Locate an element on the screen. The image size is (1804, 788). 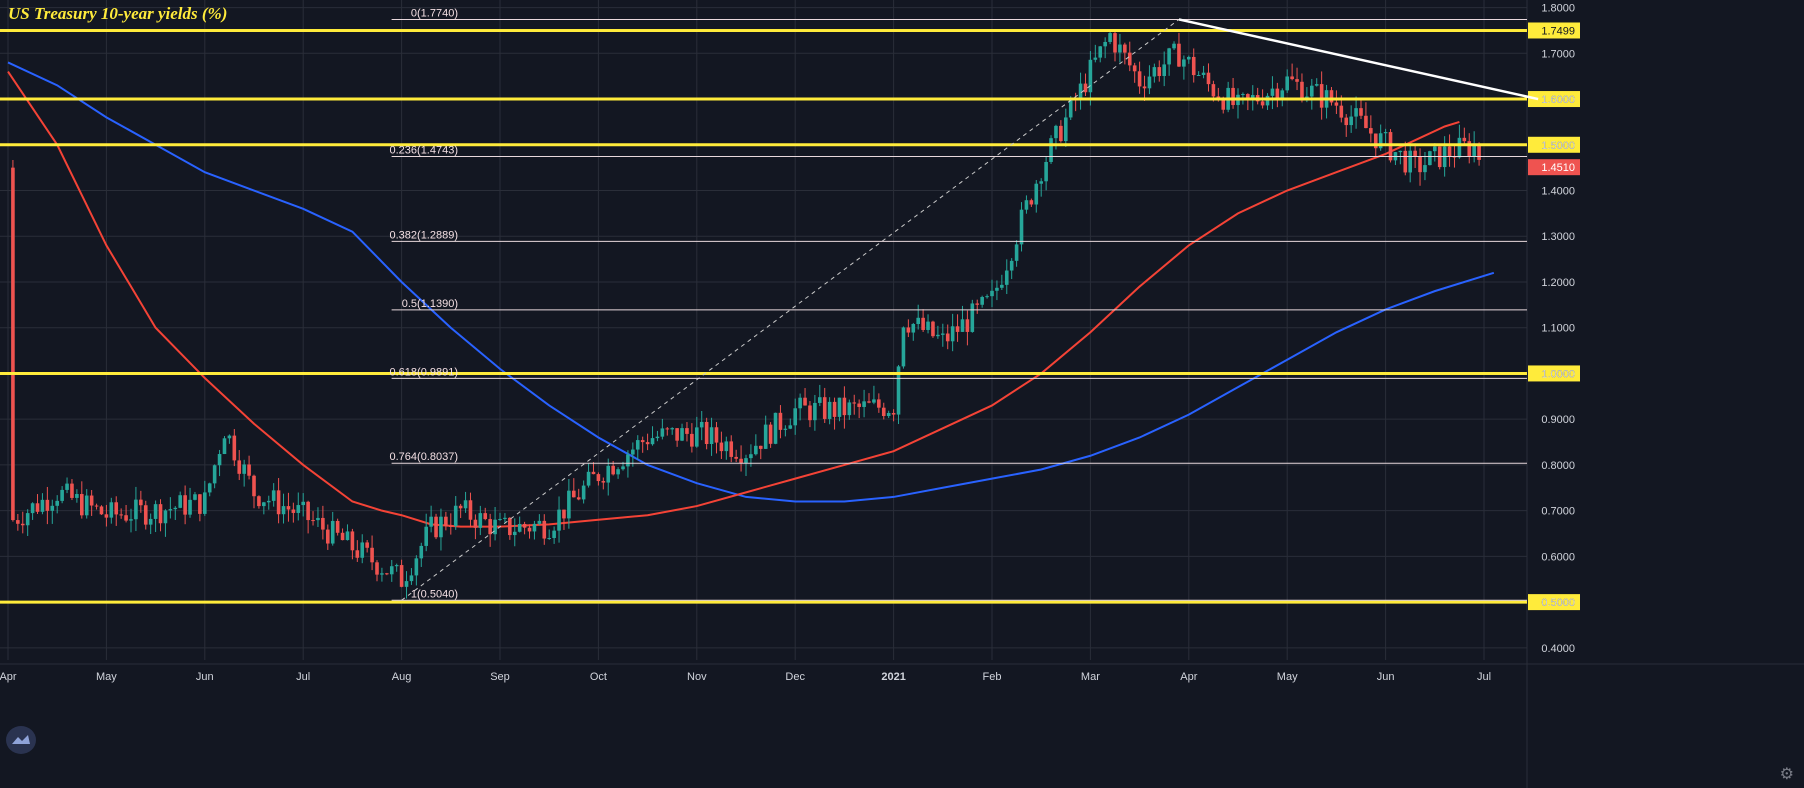
level-label-4: 0.5000 is located at coordinates (1558, 603).